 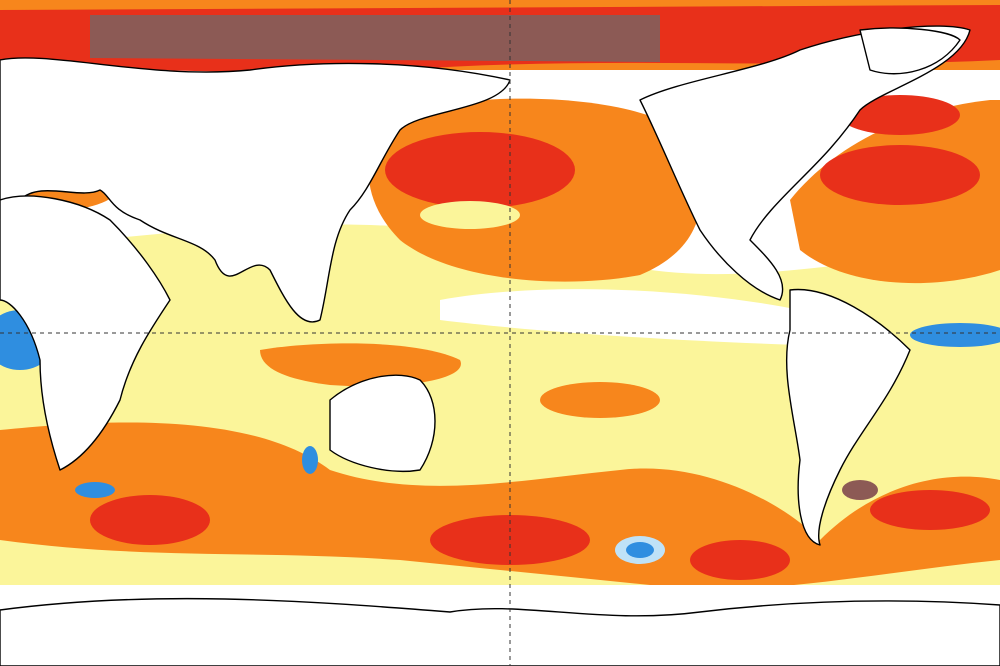 What do you see at coordinates (382, 423) in the screenshot?
I see `australia` at bounding box center [382, 423].